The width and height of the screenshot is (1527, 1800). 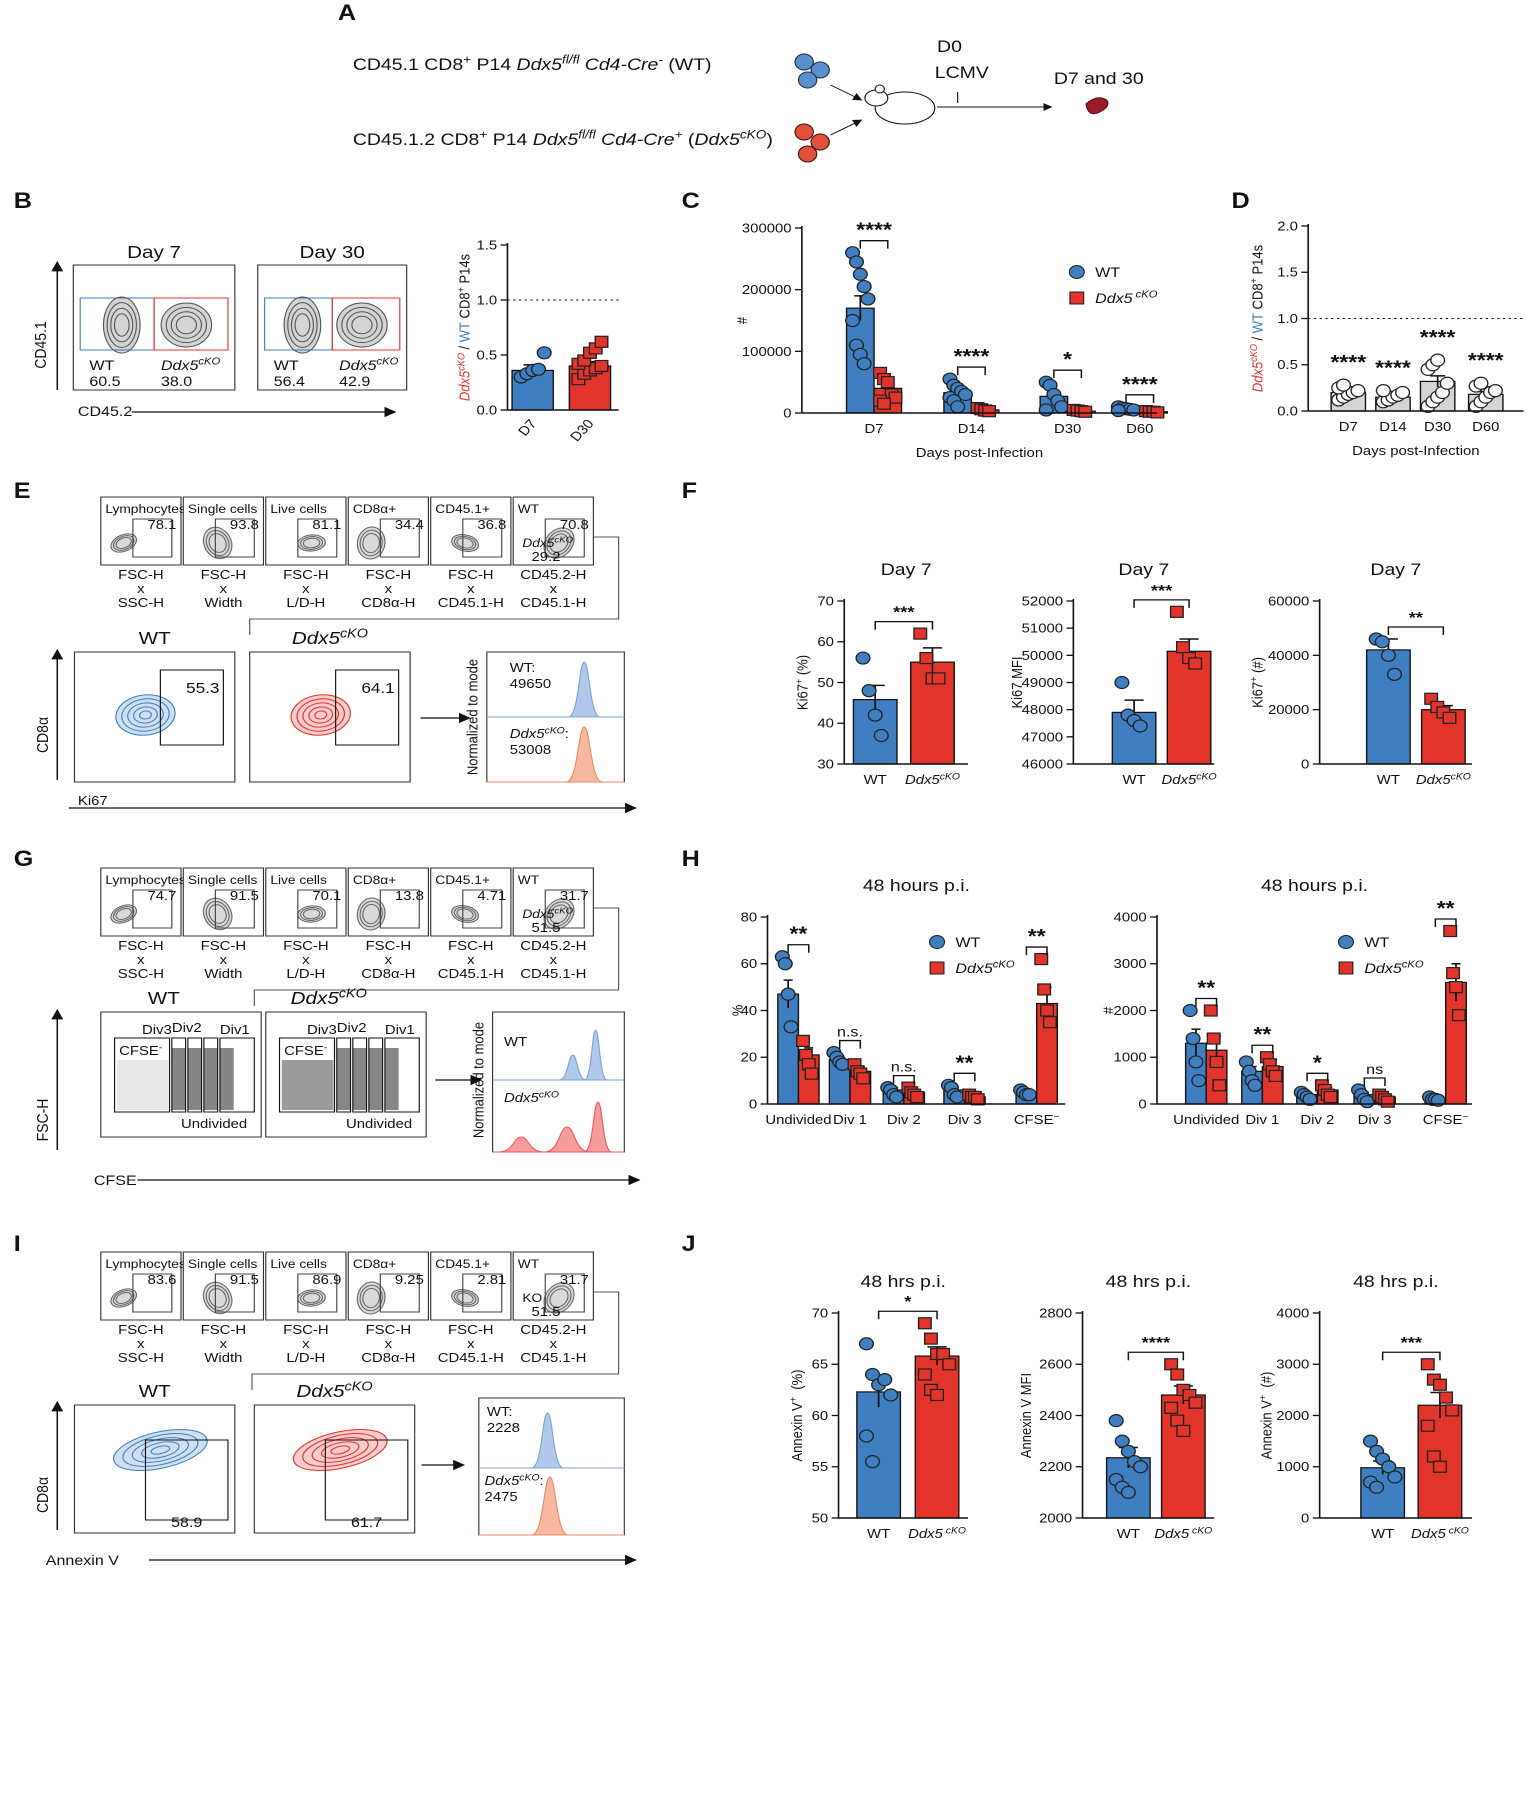 I want to click on gate-value: 58.9, so click(x=186, y=1523).